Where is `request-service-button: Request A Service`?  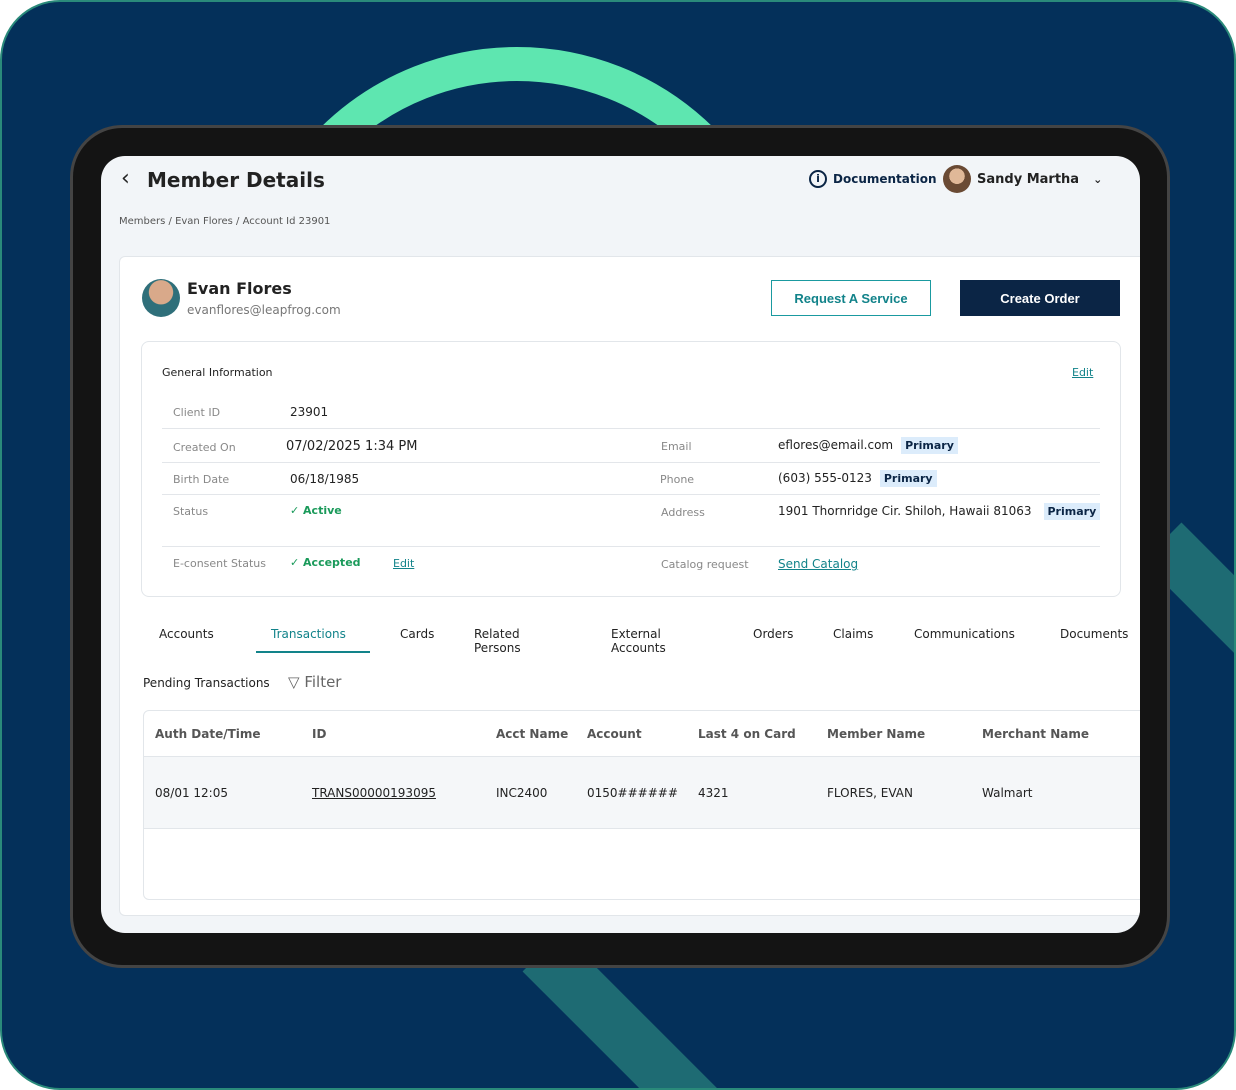 request-service-button: Request A Service is located at coordinates (851, 298).